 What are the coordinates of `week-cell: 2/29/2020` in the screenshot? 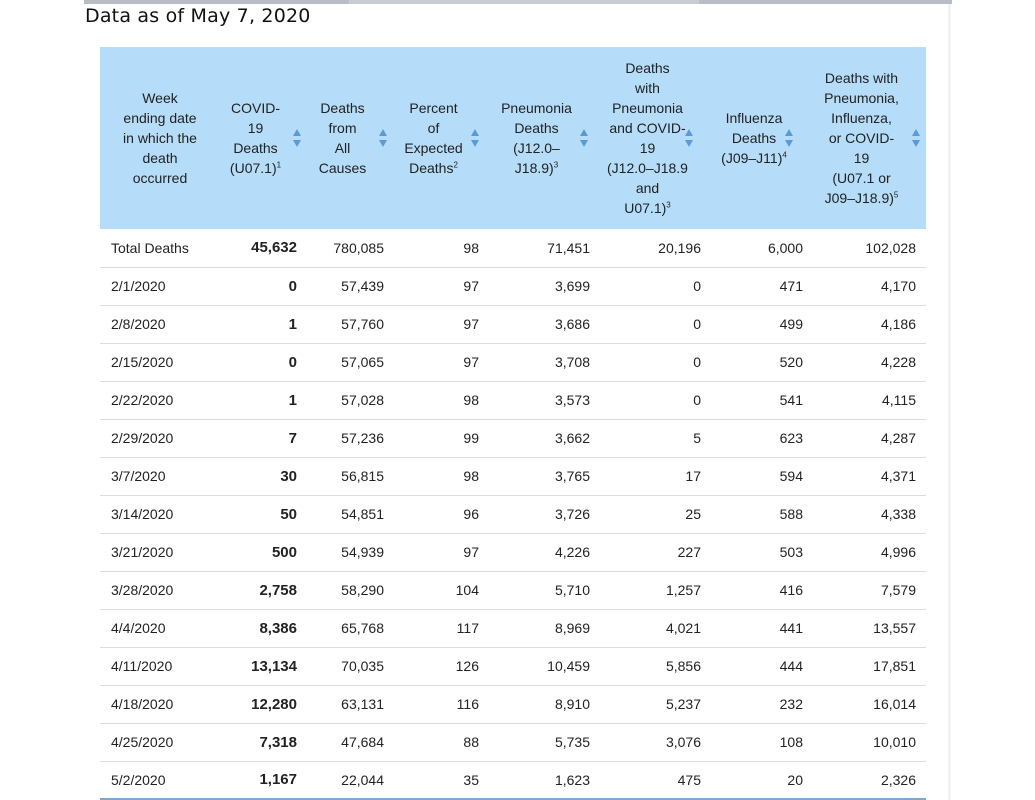 It's located at (160, 438).